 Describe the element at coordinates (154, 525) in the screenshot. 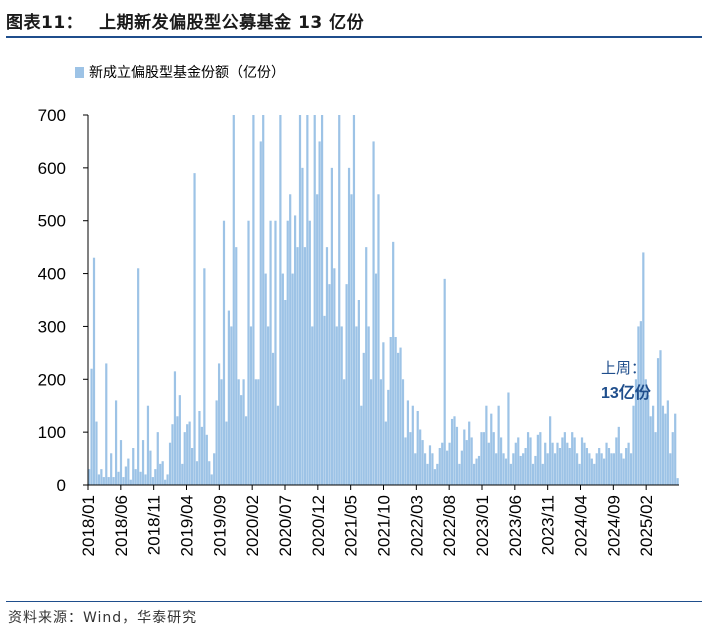

I see `x-tick-label: 2018/11` at that location.